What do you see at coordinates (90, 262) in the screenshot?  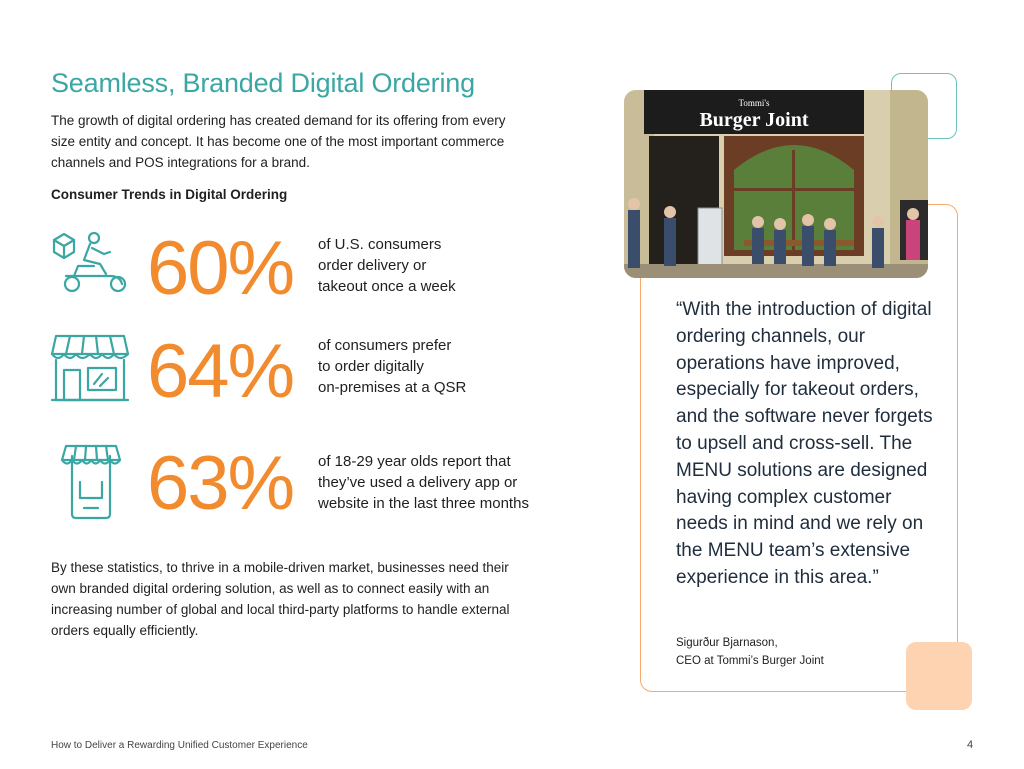 I see `delivery-scooter-icon` at bounding box center [90, 262].